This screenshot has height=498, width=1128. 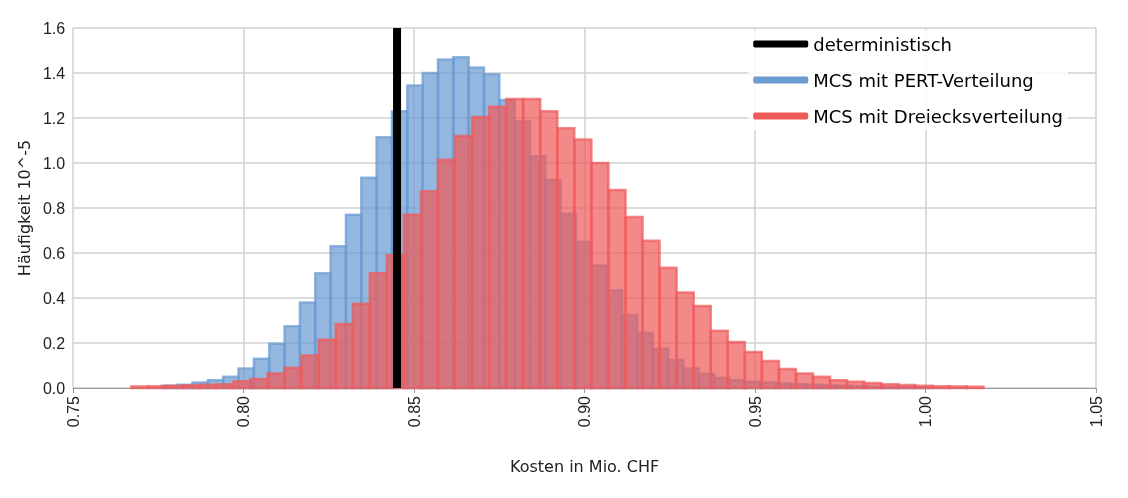 I want to click on y-tick-label: 0.2, so click(x=54, y=343).